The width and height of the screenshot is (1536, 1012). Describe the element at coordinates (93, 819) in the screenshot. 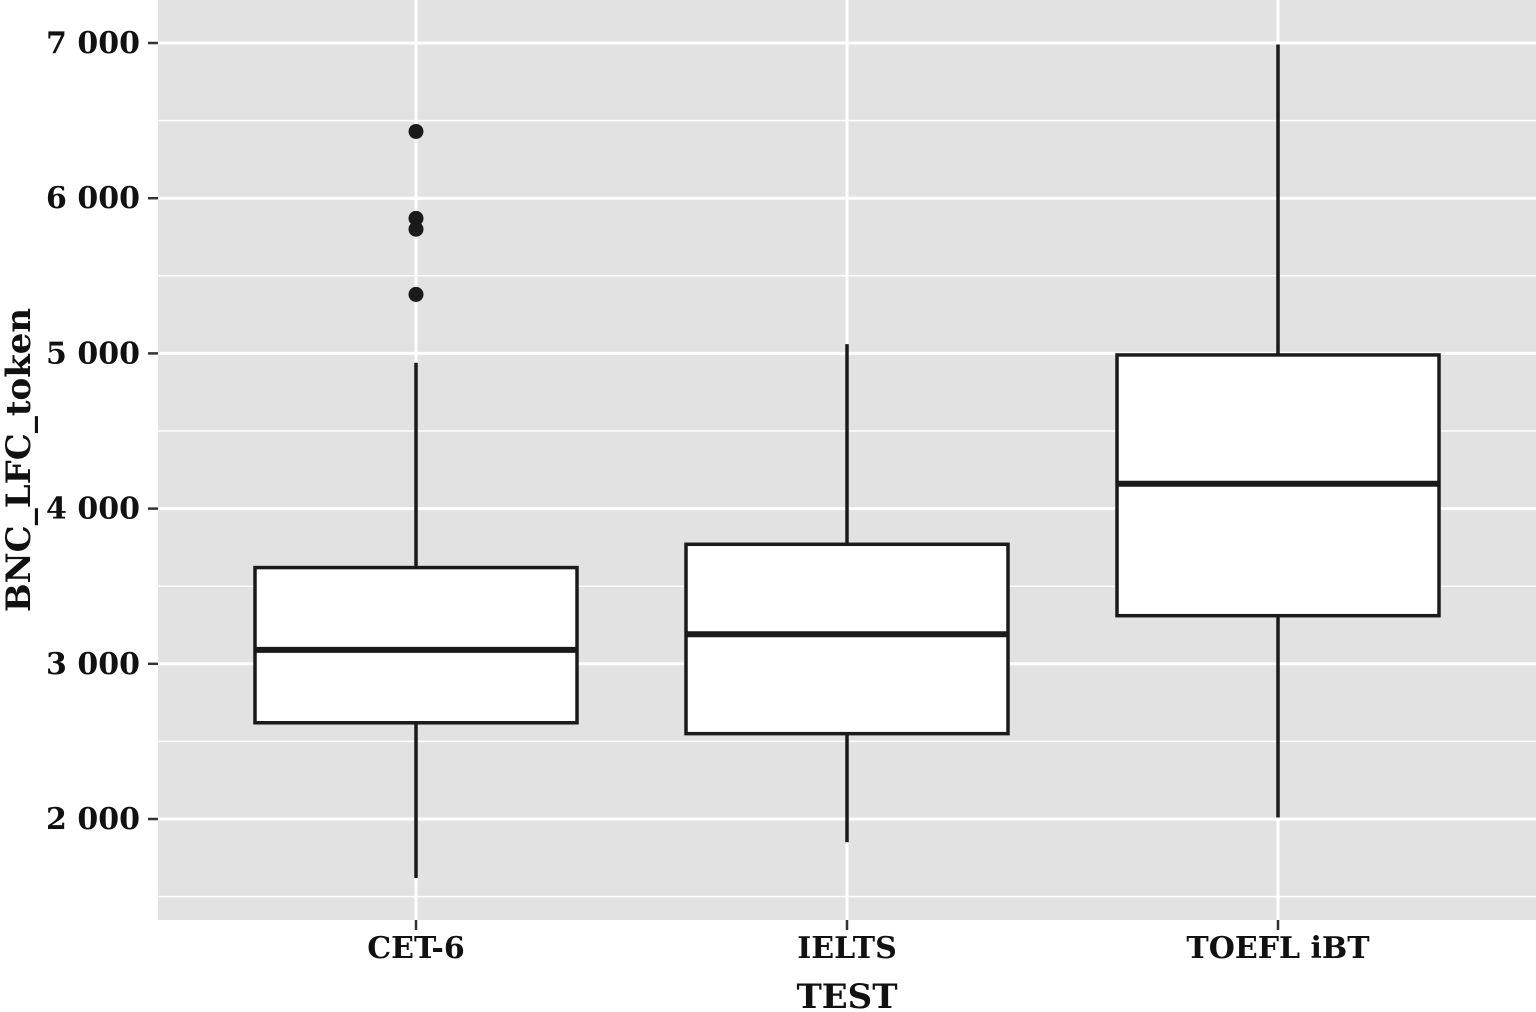

I see `y-tick-label: 2 000` at that location.